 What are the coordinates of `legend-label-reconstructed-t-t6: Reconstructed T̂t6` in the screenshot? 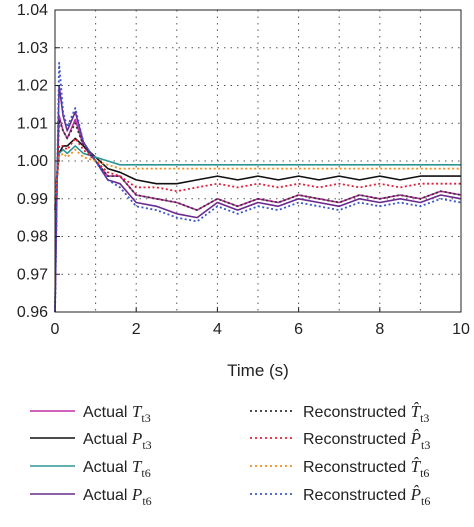 It's located at (366, 468).